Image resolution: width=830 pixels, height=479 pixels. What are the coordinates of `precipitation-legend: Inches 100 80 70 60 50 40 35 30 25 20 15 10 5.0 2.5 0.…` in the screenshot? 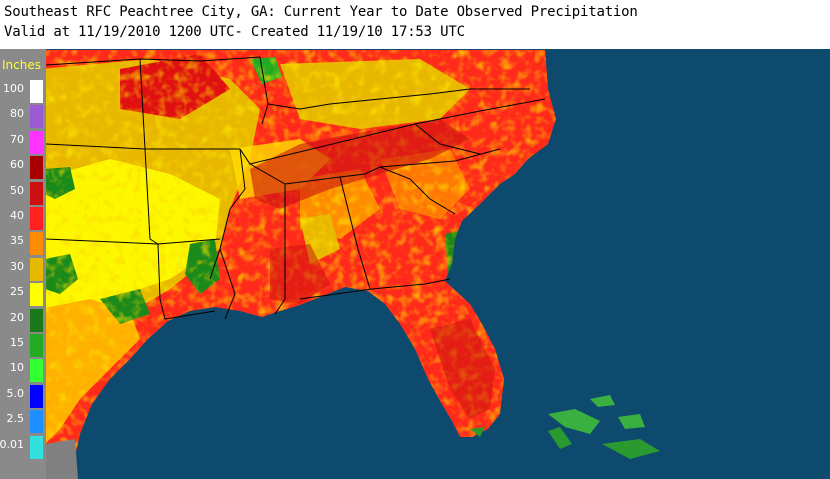 It's located at (23, 264).